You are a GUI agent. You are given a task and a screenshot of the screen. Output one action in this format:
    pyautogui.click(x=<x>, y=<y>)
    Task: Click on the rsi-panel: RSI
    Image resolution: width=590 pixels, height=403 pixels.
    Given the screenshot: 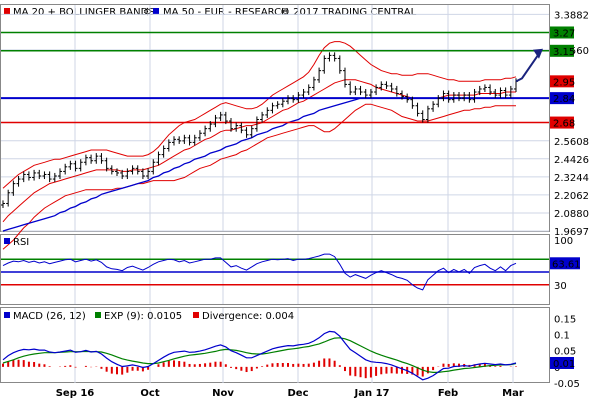 What is the action you would take?
    pyautogui.click(x=275, y=264)
    